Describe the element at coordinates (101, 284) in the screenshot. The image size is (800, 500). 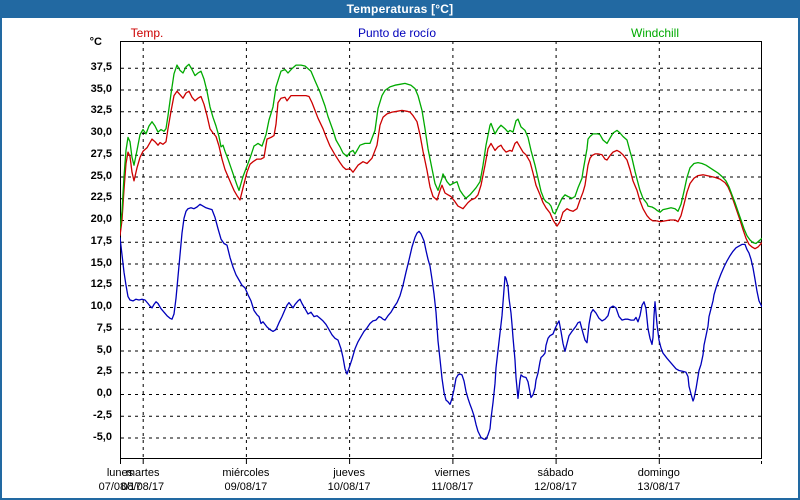
I see `y-tick-label: 12,5` at that location.